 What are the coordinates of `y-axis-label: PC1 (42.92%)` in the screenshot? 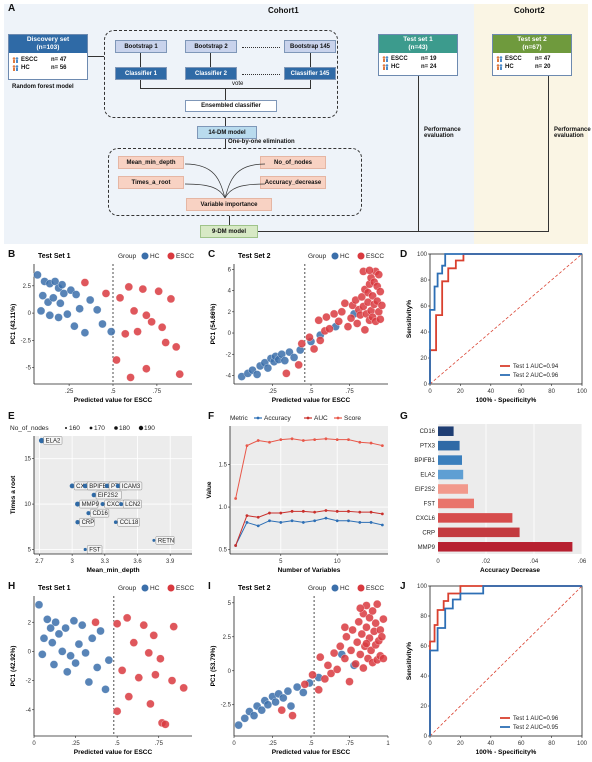 It's located at (13, 666).